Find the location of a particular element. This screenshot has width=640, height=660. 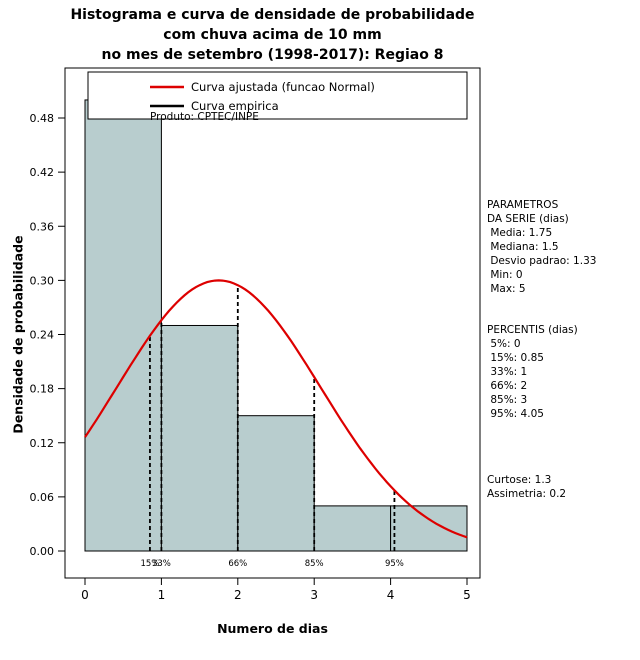

y-tick-label: 0.24 is located at coordinates (42, 335).